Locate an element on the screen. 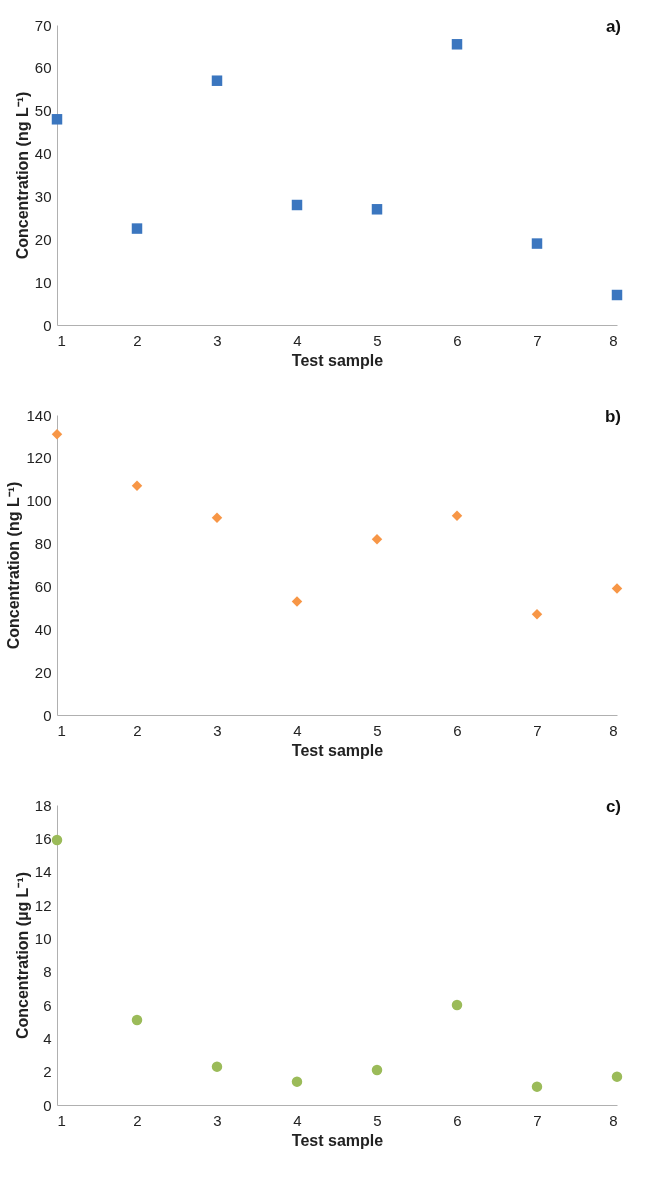  y-tick-label: 120 is located at coordinates (39, 458).